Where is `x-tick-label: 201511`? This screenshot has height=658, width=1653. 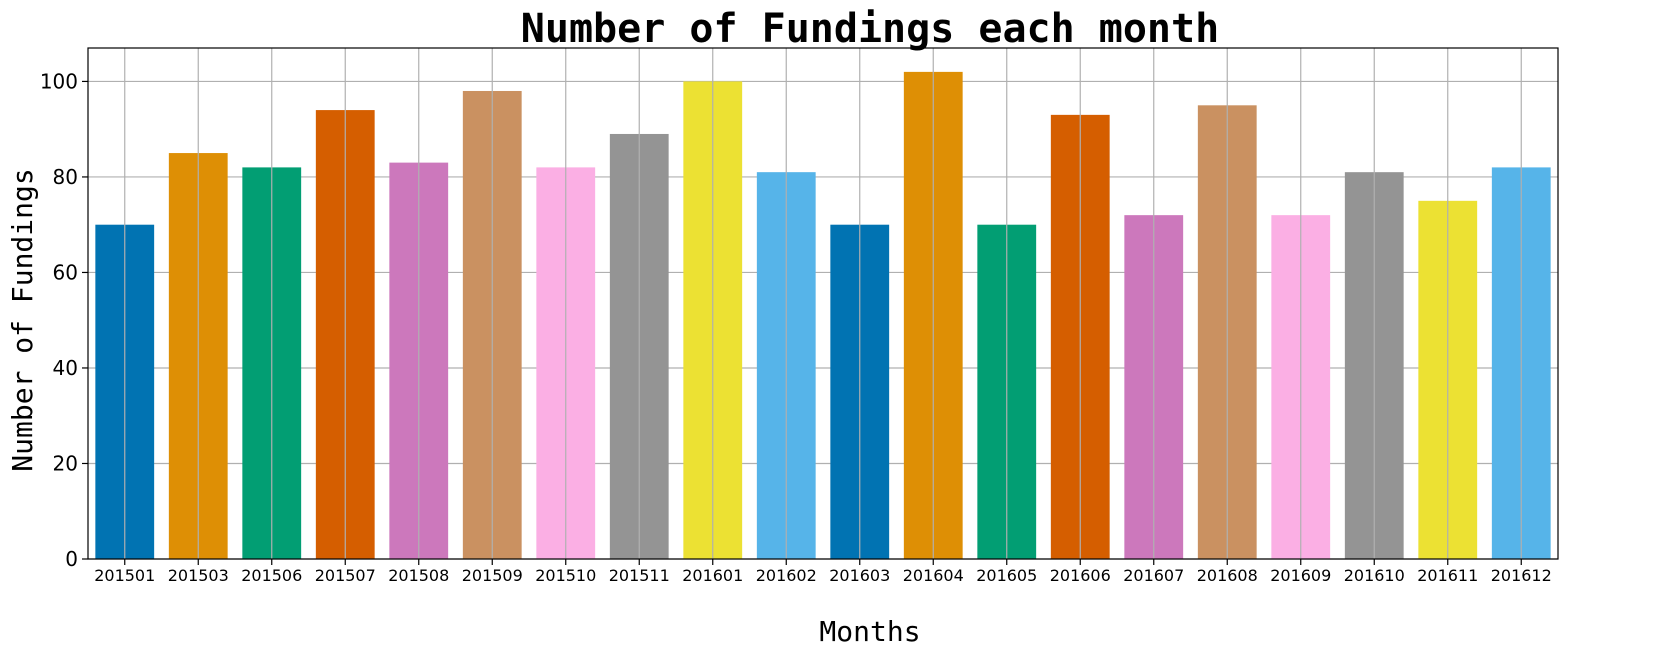 x-tick-label: 201511 is located at coordinates (639, 575).